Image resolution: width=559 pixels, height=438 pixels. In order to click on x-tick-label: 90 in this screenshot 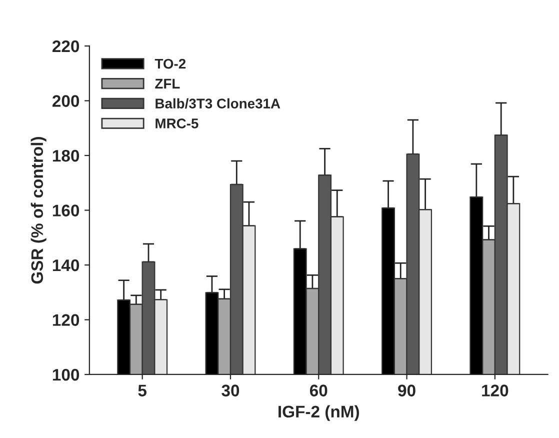, I will do `click(407, 390)`.